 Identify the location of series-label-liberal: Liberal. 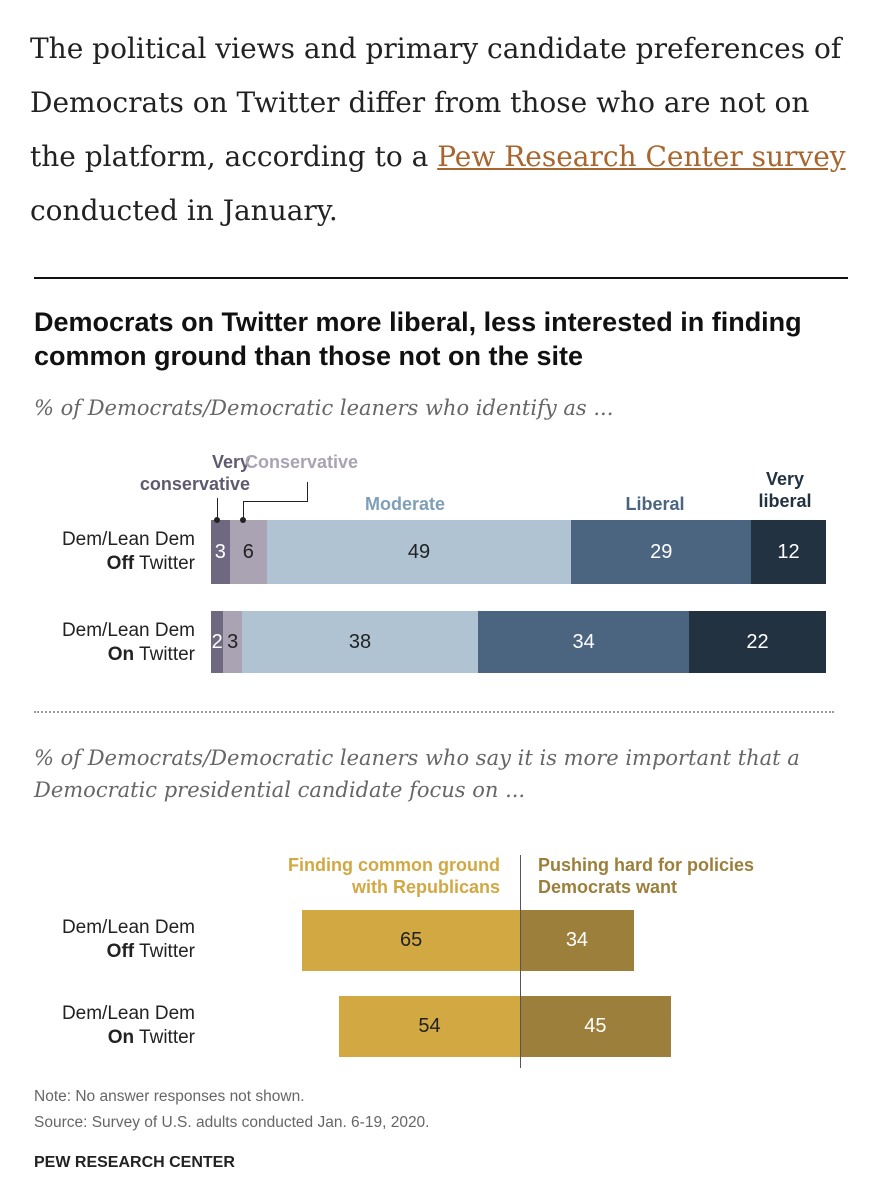
(655, 504).